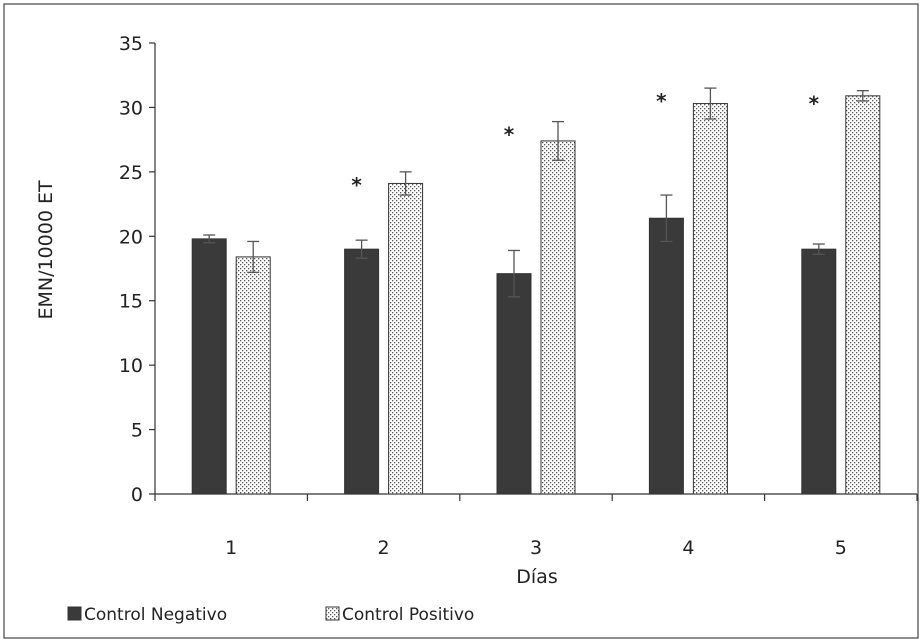  Describe the element at coordinates (74, 613) in the screenshot. I see `legend-swatch-control-negativo` at that location.